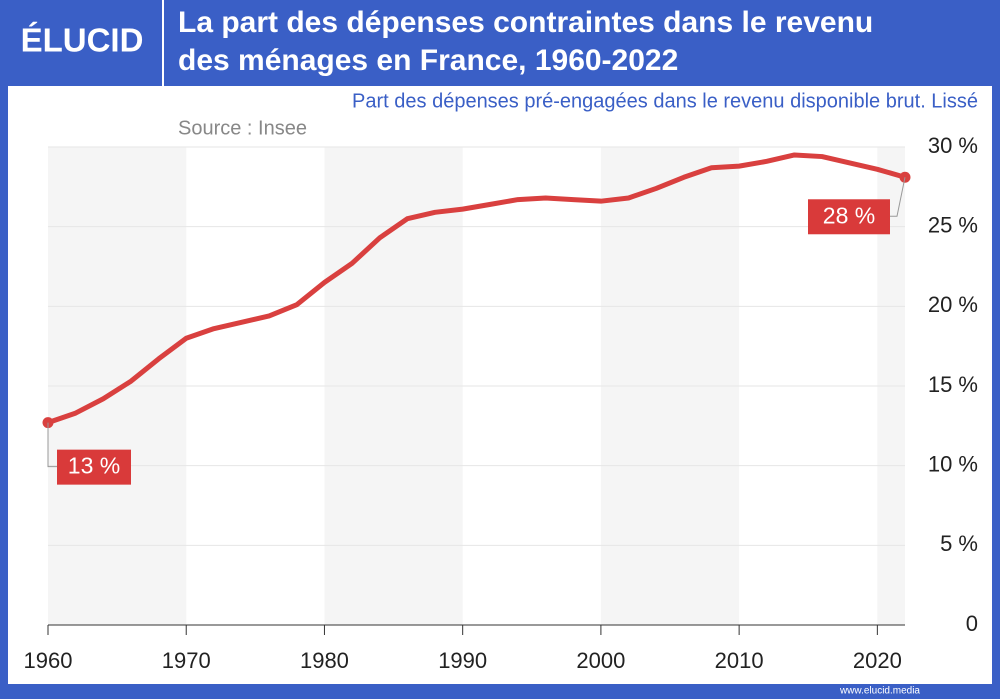 Image resolution: width=1000 pixels, height=699 pixels. What do you see at coordinates (324, 660) in the screenshot?
I see `x-tick-label: 1980` at bounding box center [324, 660].